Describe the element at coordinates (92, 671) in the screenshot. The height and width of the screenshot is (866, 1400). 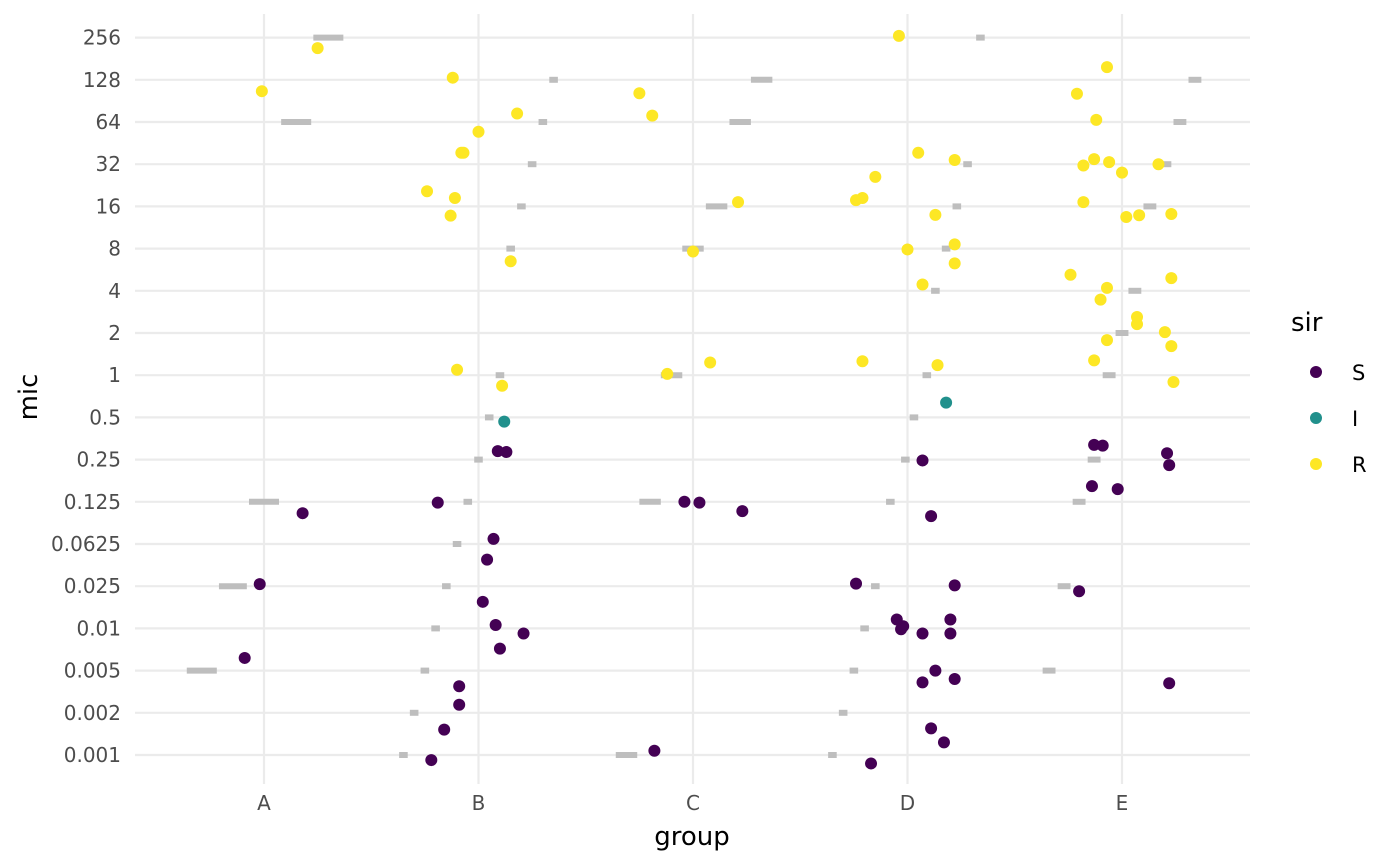
I see `y-tick-label: 0.005` at that location.